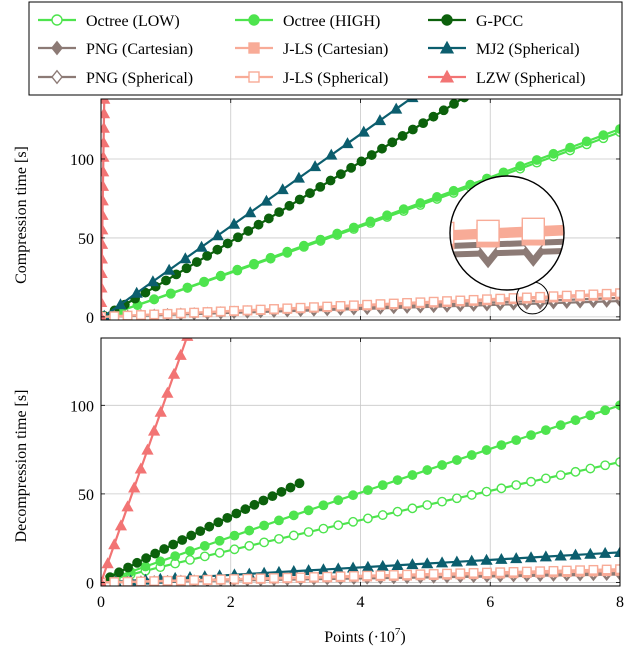  Describe the element at coordinates (398, 632) in the screenshot. I see `x-axis-label-exponent: 7` at that location.